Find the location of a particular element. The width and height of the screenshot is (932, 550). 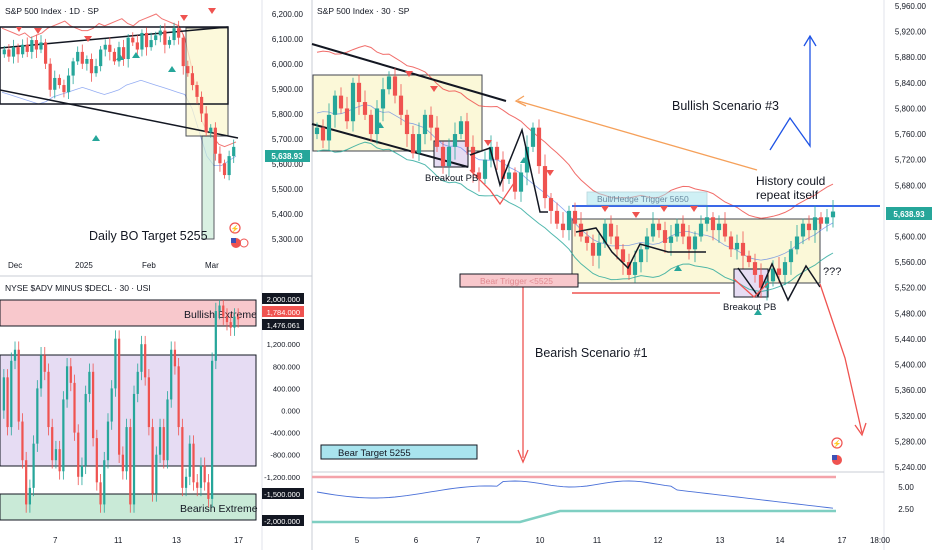

y-tick-label: 5,520.00 is located at coordinates (911, 288).